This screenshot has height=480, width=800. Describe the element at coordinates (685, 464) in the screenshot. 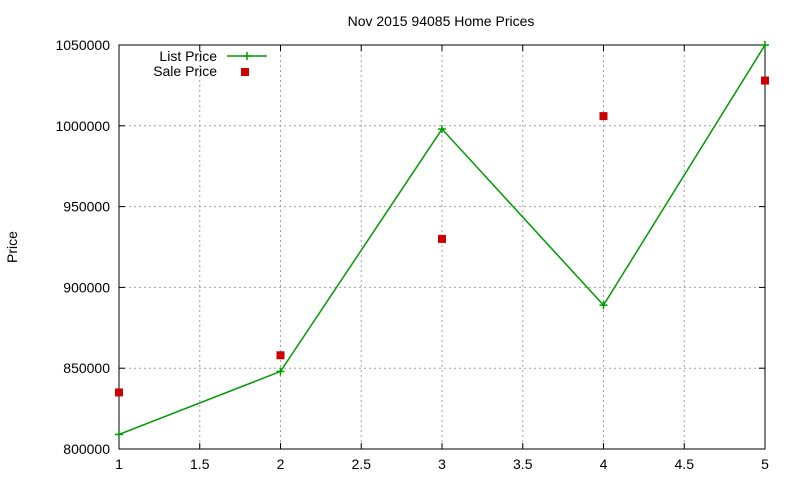

I see `x-tick-label: 4.5` at that location.